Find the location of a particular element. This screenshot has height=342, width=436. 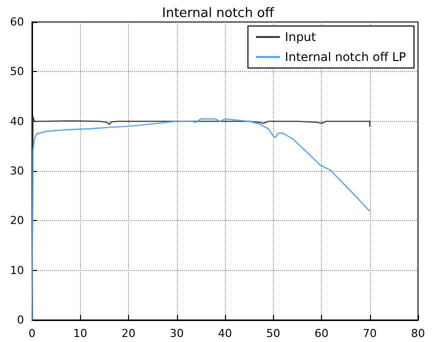

y-tick-label: 50 is located at coordinates (17, 71).